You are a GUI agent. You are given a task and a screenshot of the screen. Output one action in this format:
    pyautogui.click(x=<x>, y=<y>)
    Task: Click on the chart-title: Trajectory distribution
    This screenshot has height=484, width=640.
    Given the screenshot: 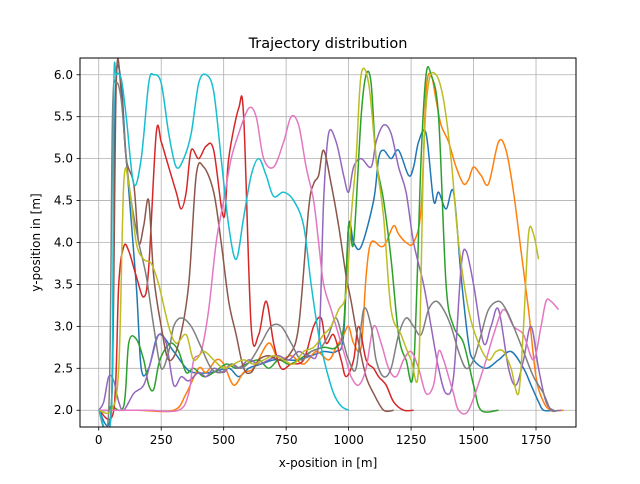 What is the action you would take?
    pyautogui.click(x=328, y=44)
    